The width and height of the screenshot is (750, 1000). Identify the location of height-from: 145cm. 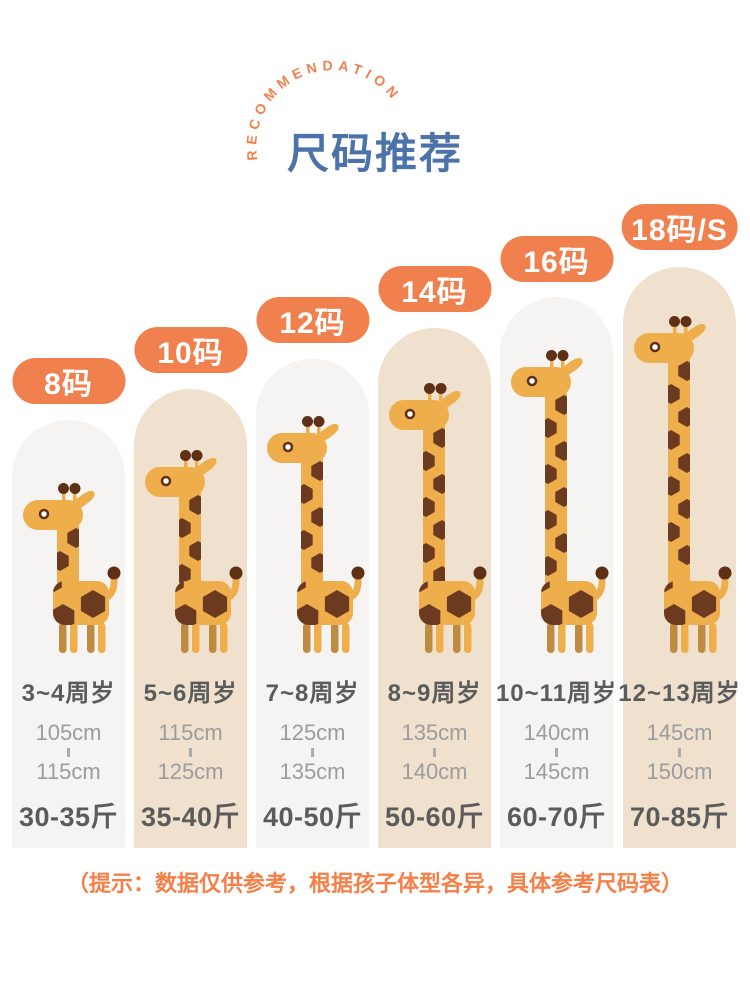
(679, 732).